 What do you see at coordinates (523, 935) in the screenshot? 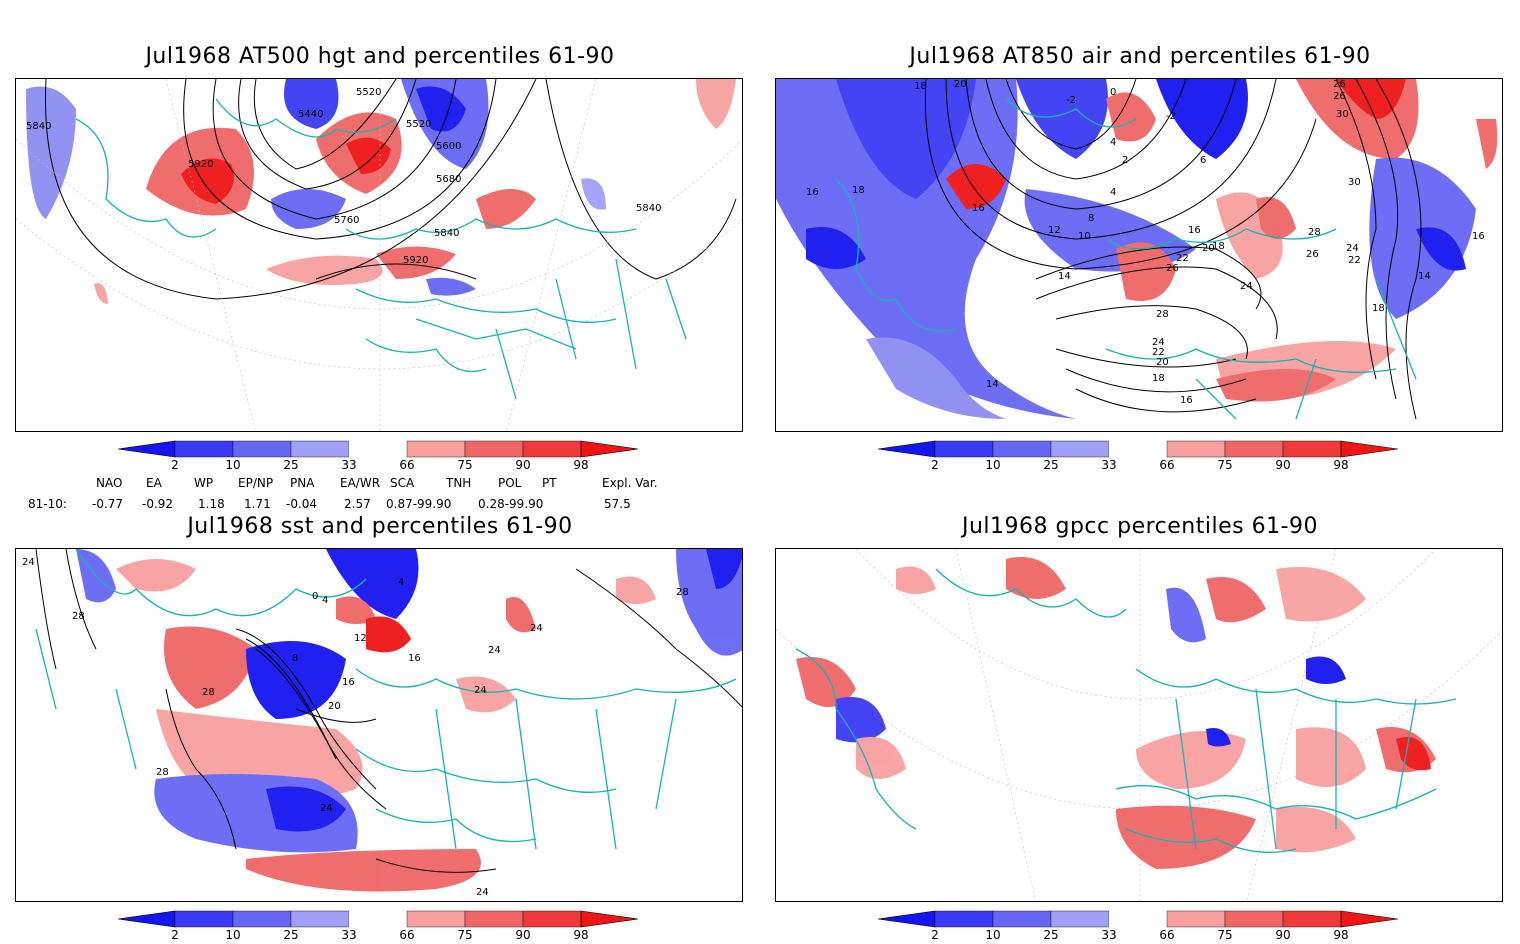
I see `colorbar-tick: 90` at bounding box center [523, 935].